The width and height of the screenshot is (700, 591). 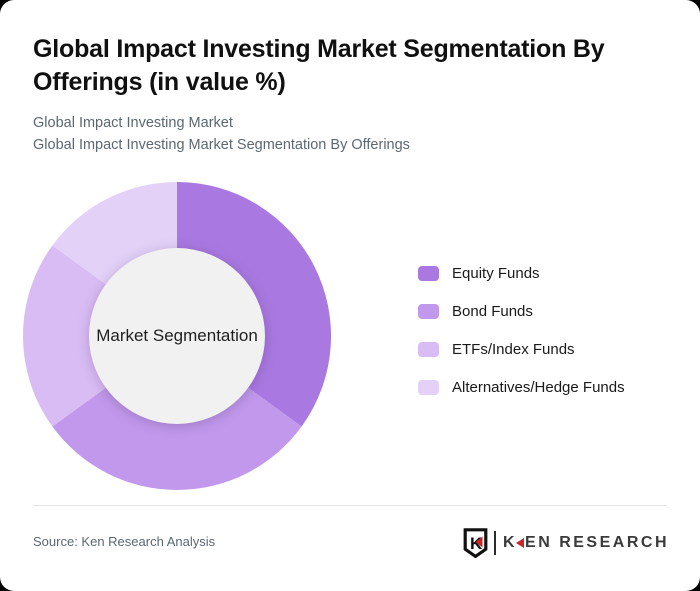 I want to click on shield-red-triangle-icon, so click(x=479, y=542).